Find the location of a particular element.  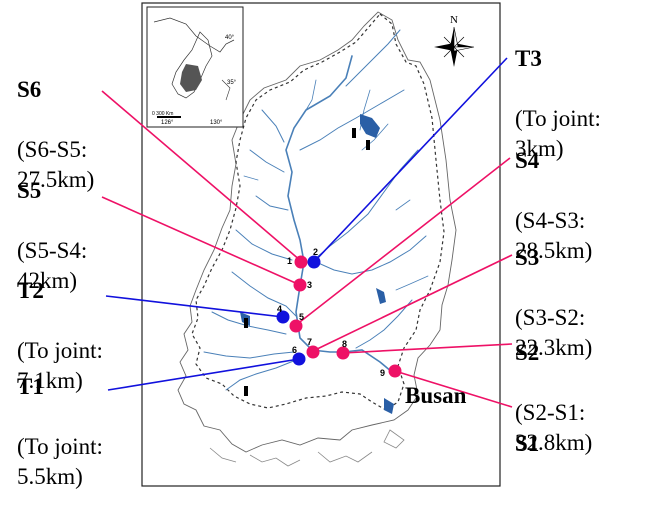

inset-lat-40: 40° is located at coordinates (230, 38).